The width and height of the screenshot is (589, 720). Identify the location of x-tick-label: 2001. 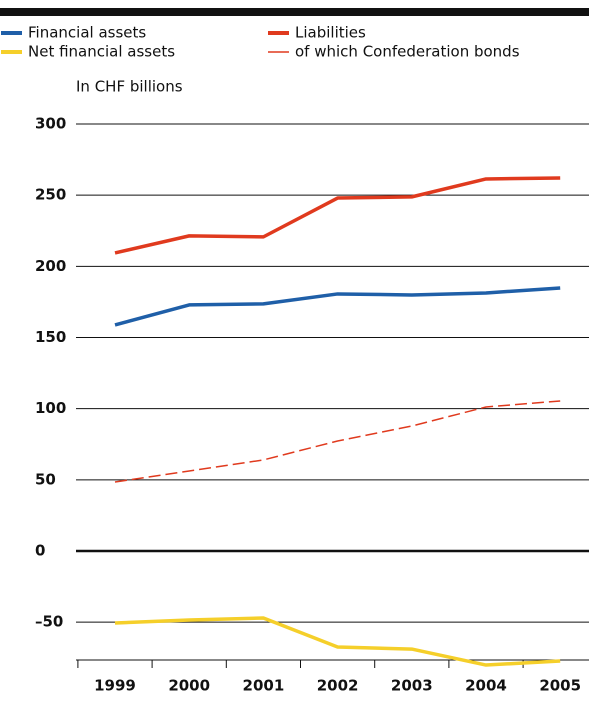
(264, 686).